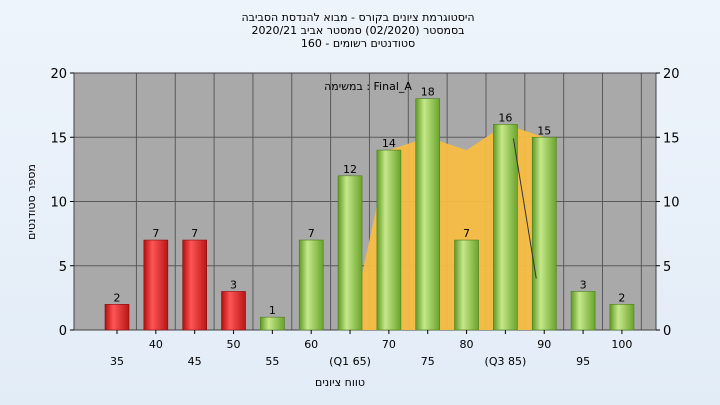 This screenshot has width=720, height=405. I want to click on bar-value-label: 16, so click(505, 117).